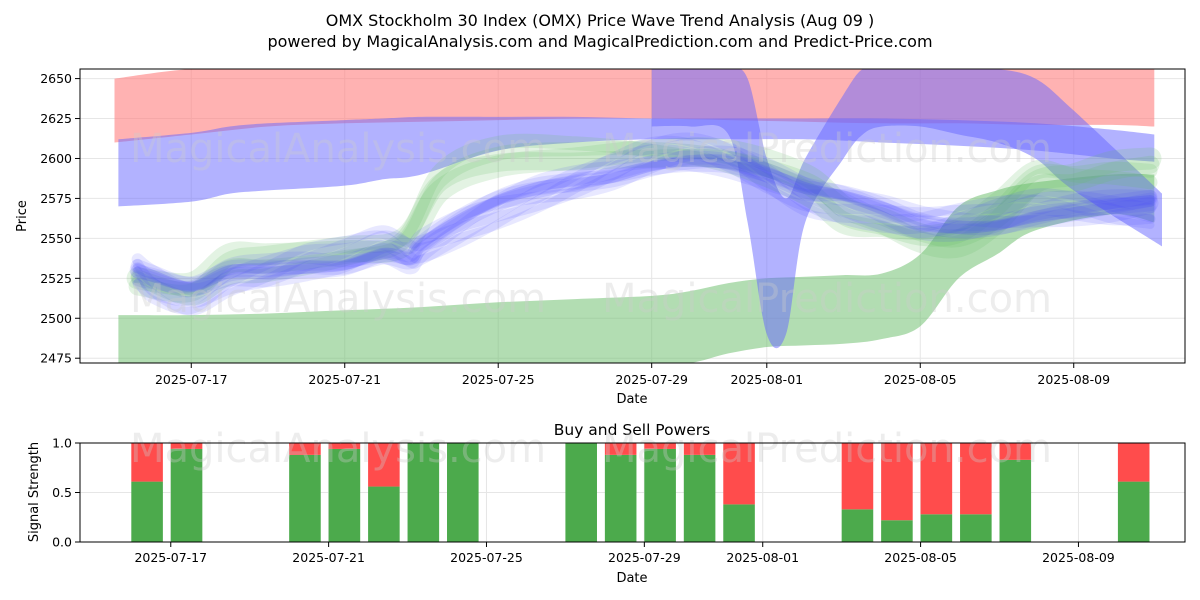  Describe the element at coordinates (56, 198) in the screenshot. I see `price-y-tick-label: 2575` at that location.